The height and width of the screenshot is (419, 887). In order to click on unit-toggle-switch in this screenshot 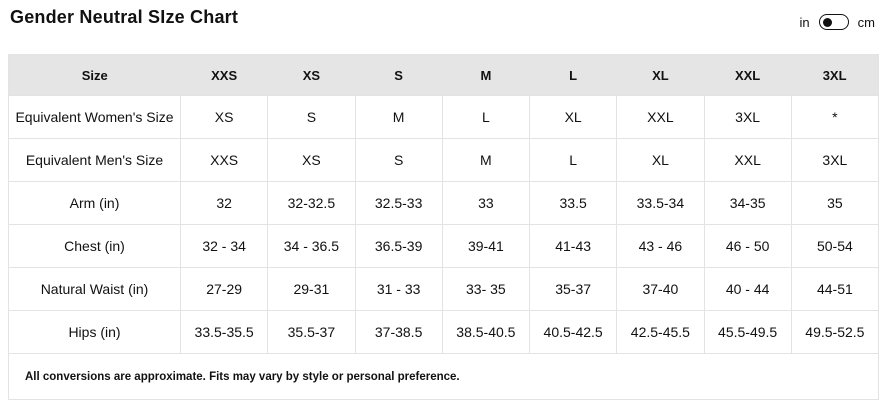, I will do `click(833, 22)`.